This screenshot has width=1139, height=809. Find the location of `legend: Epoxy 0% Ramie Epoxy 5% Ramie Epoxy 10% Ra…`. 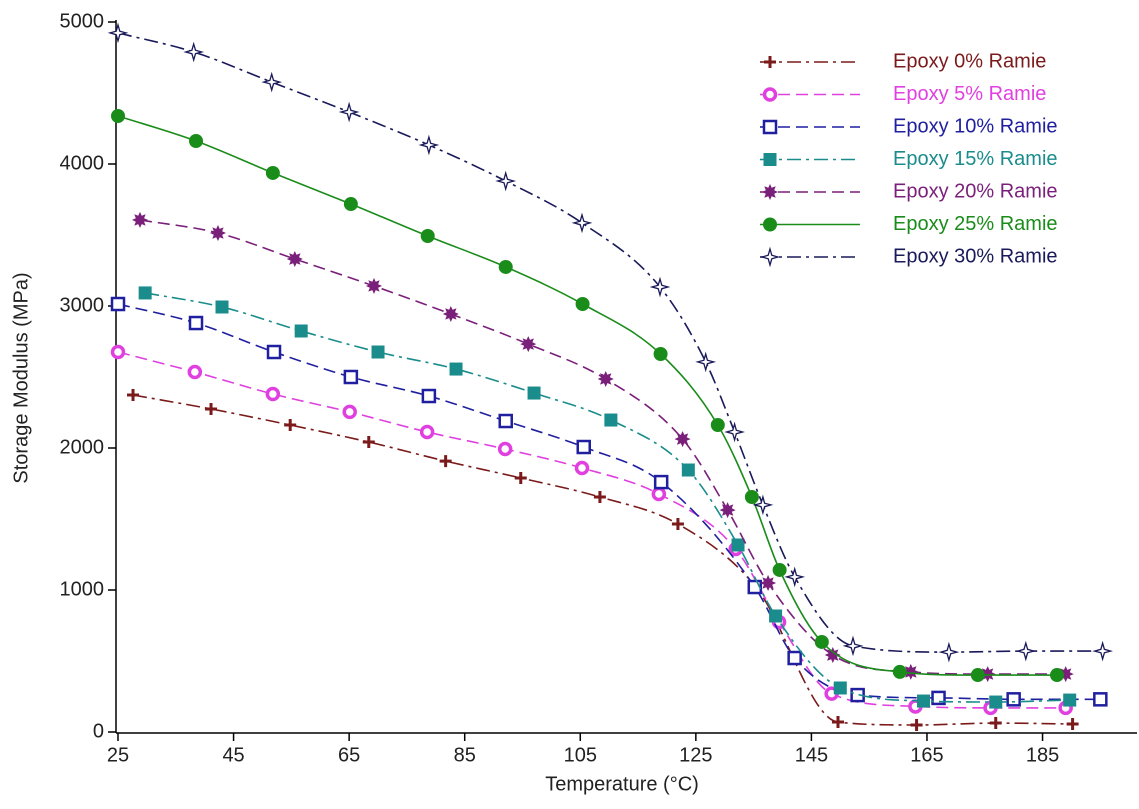

legend: Epoxy 0% Ramie Epoxy 5% Ramie Epoxy 10% Ra… is located at coordinates (908, 159).